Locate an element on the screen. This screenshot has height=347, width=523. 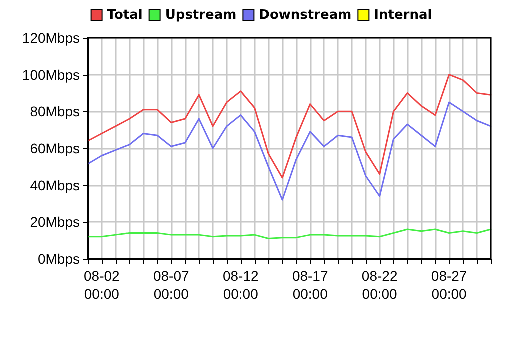
legend-label: Upstream is located at coordinates (201, 15).